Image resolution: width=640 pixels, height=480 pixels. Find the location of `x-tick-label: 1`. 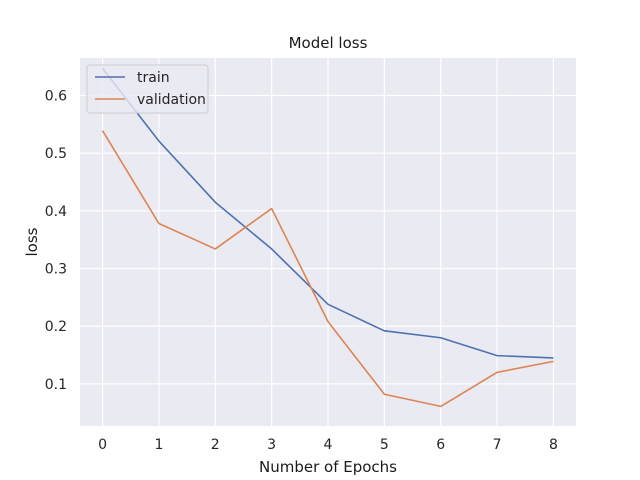

x-tick-label: 1 is located at coordinates (158, 445).